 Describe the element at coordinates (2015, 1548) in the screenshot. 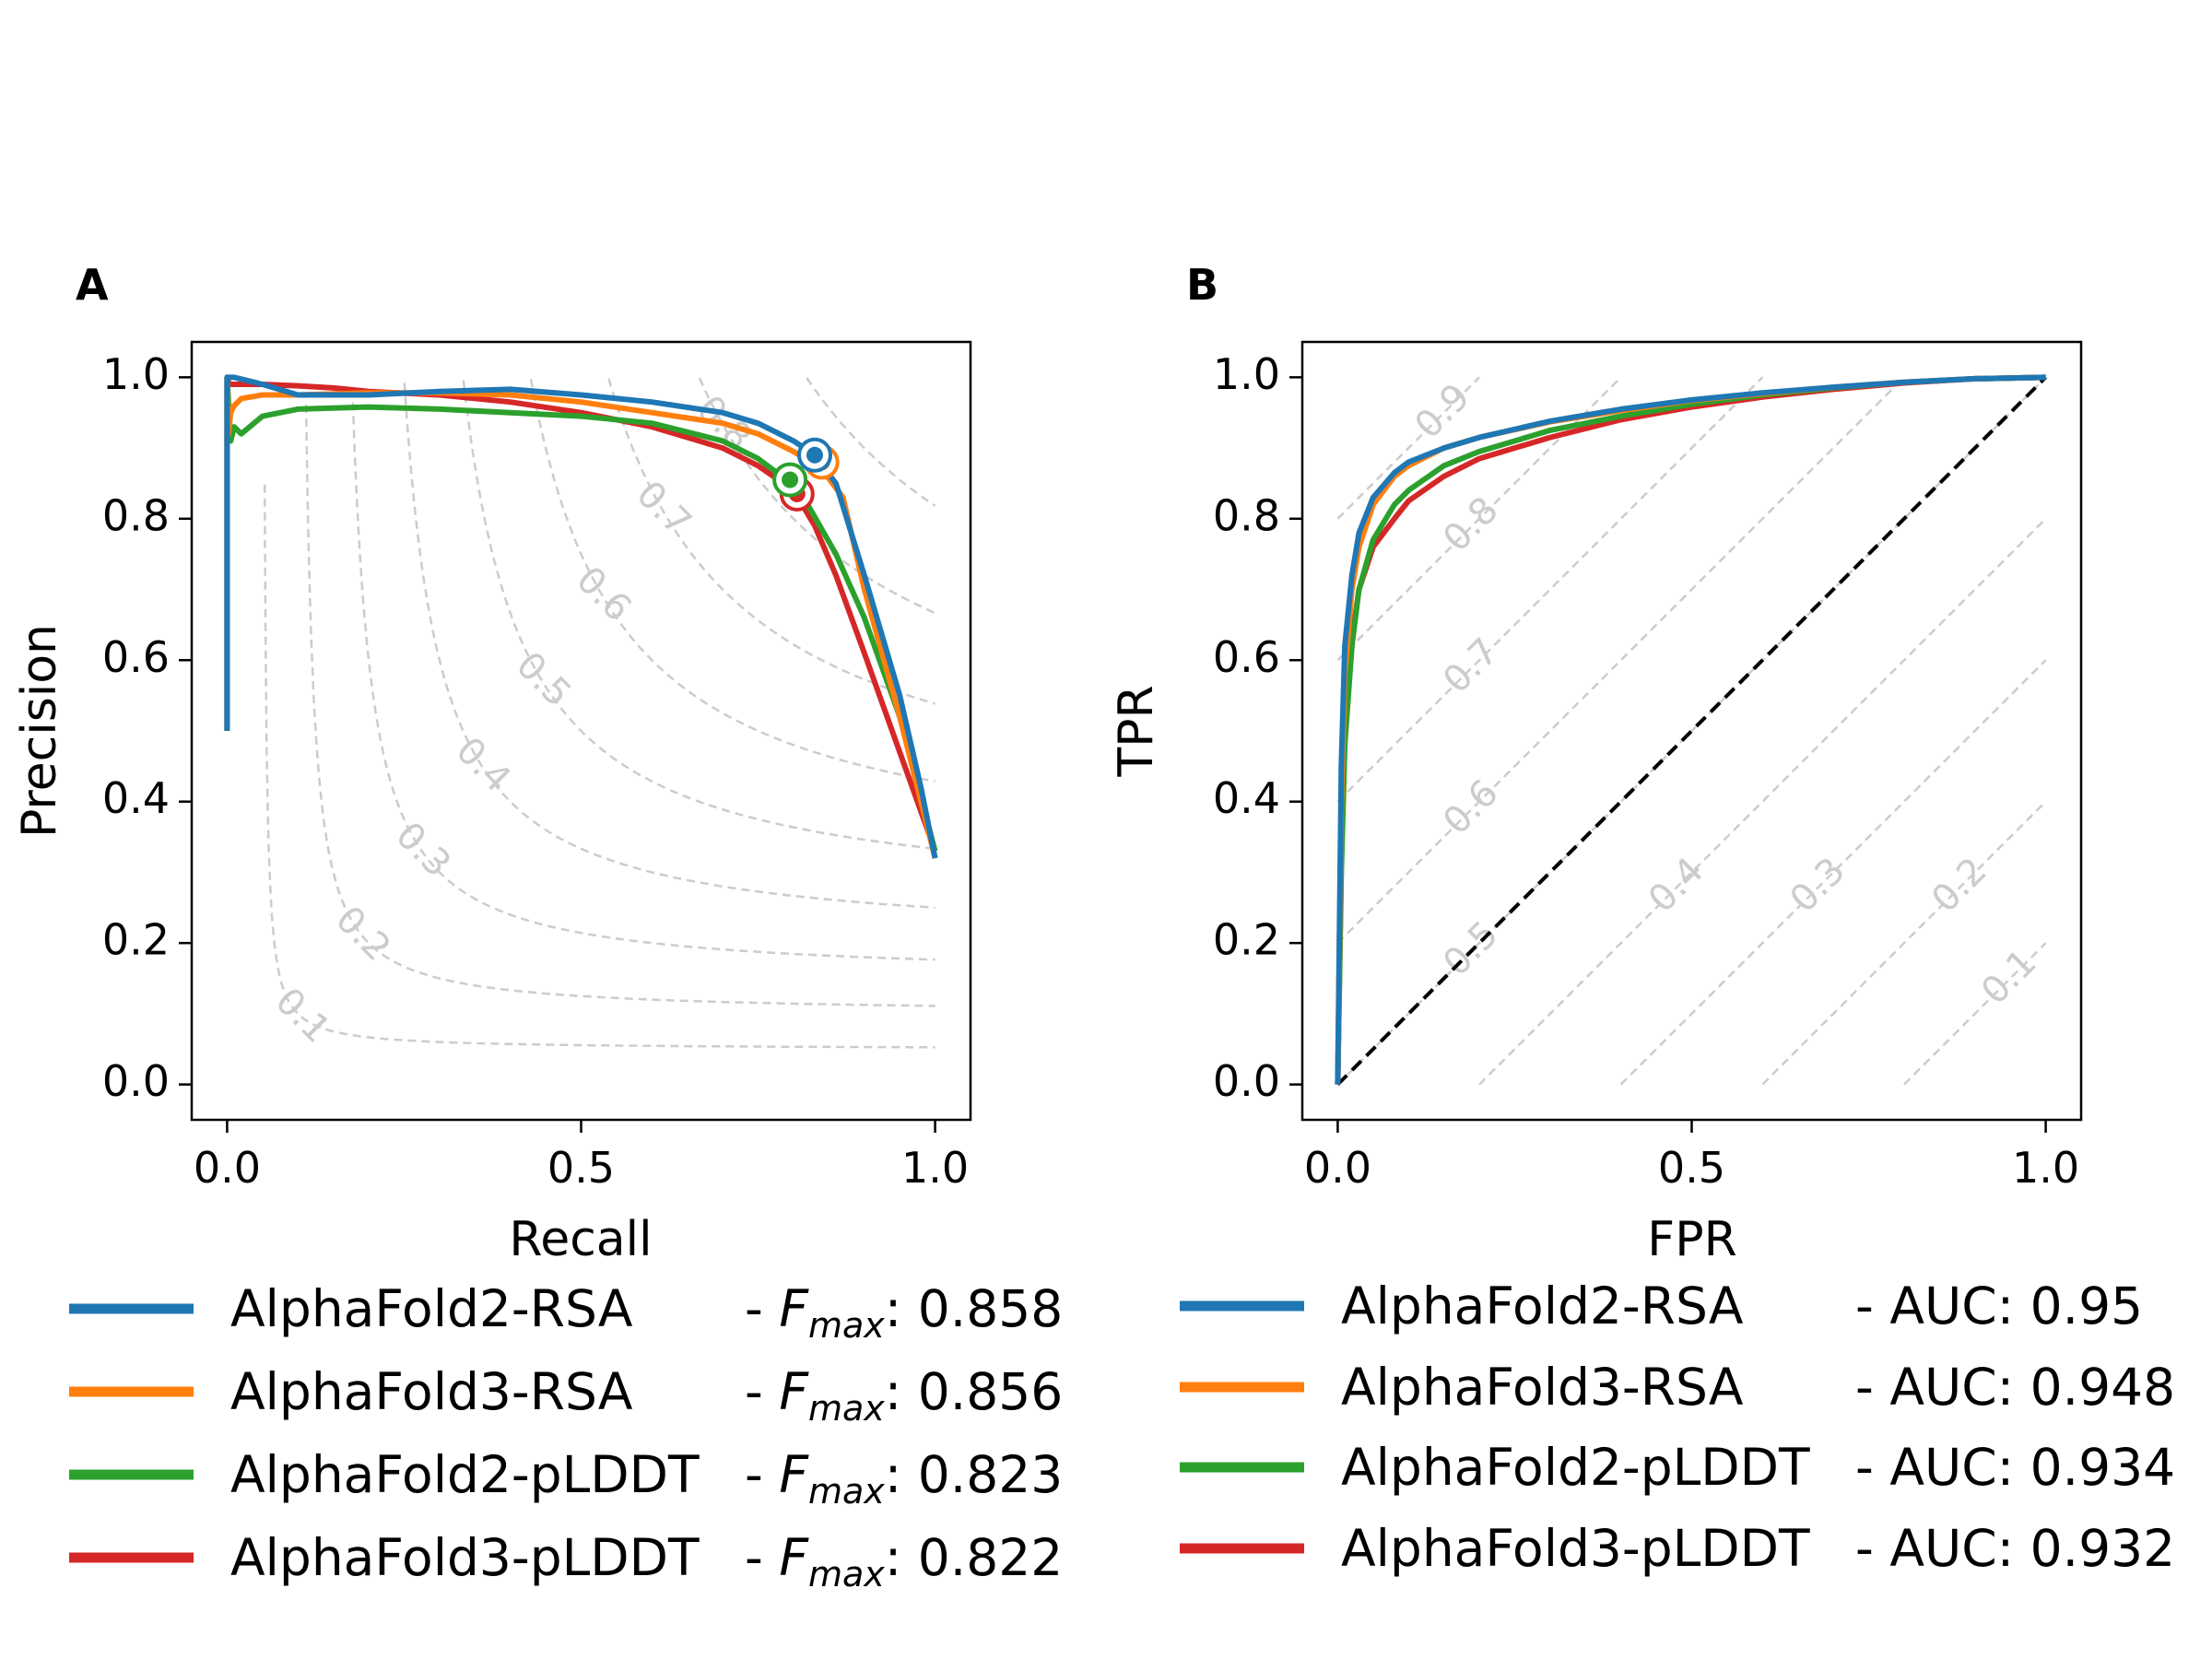

I see `legend-b-metric: - AUC: 0.932` at that location.